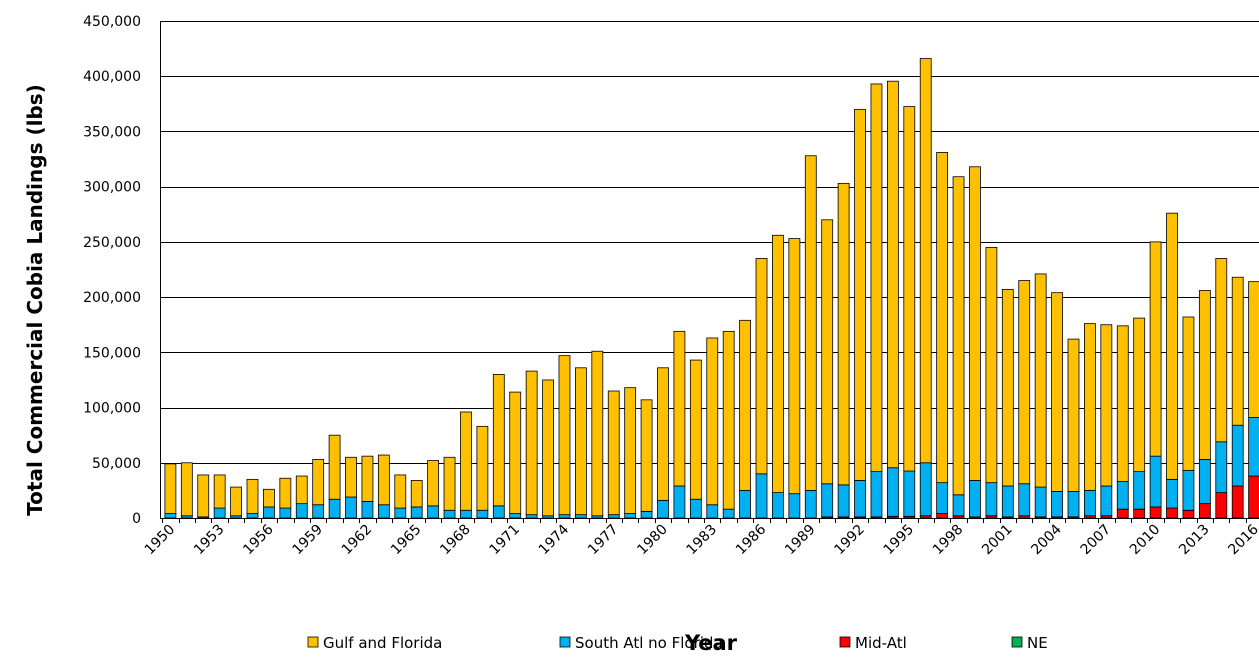 This screenshot has height=660, width=1259. I want to click on x-tick-label: 1995, so click(899, 540).